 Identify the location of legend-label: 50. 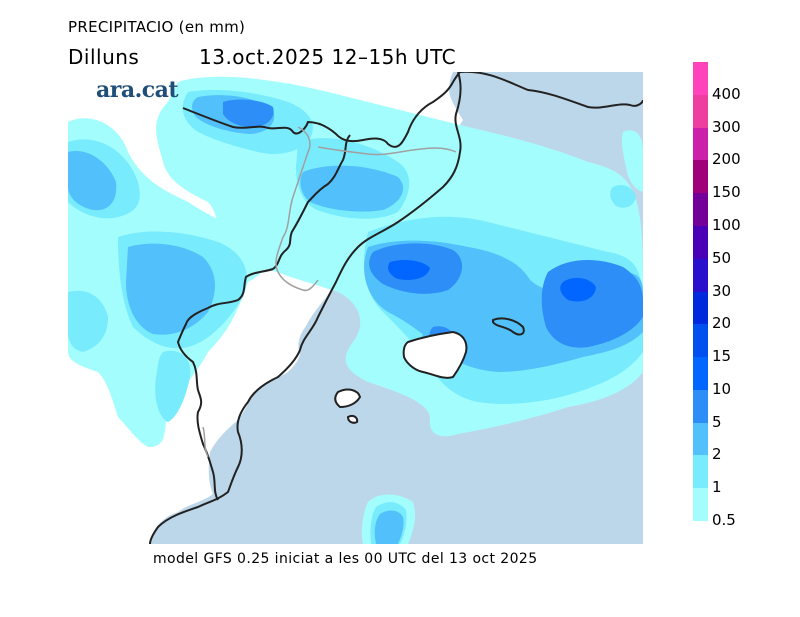
(722, 257).